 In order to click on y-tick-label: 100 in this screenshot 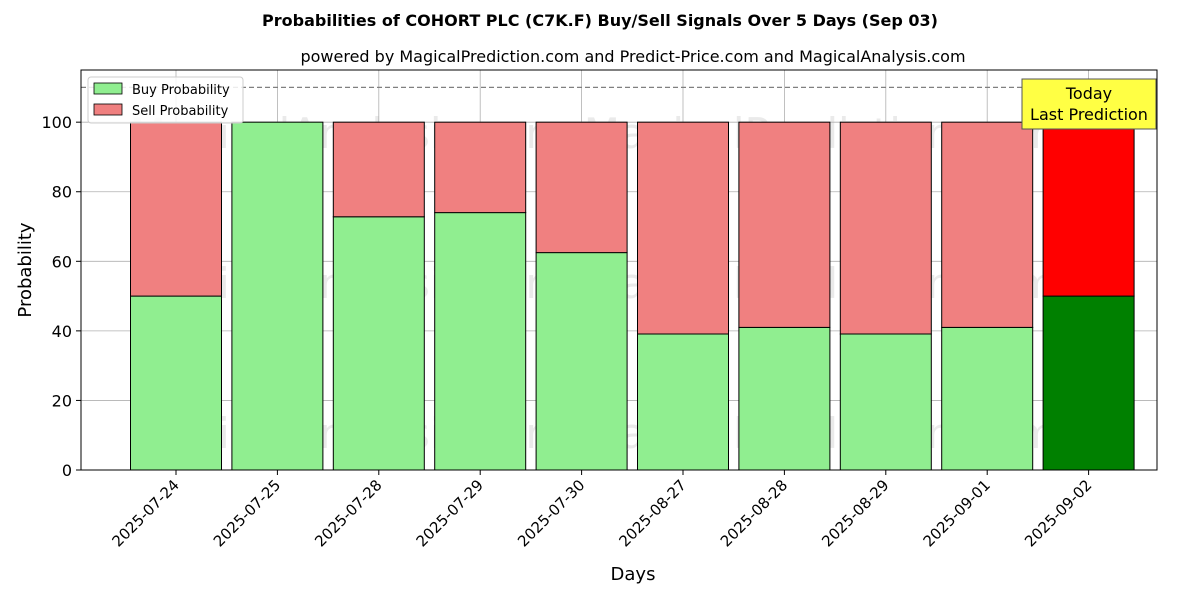, I will do `click(56, 122)`.